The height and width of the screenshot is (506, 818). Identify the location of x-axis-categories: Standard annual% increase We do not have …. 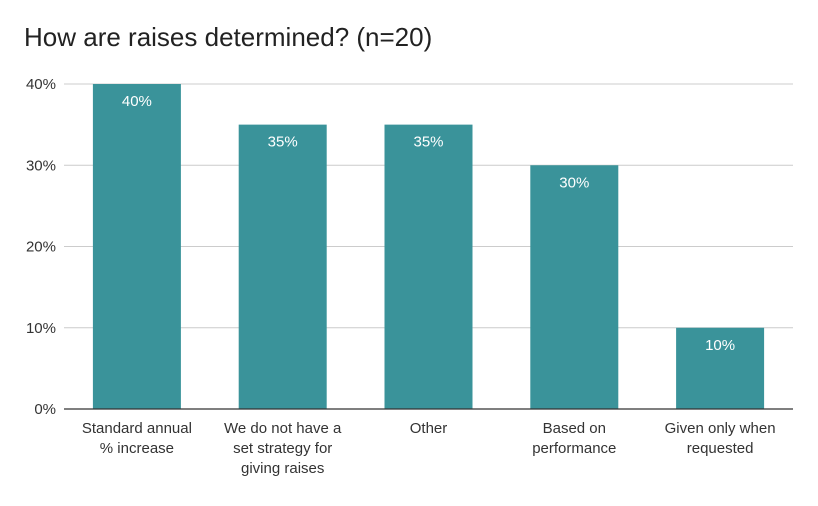
(429, 448).